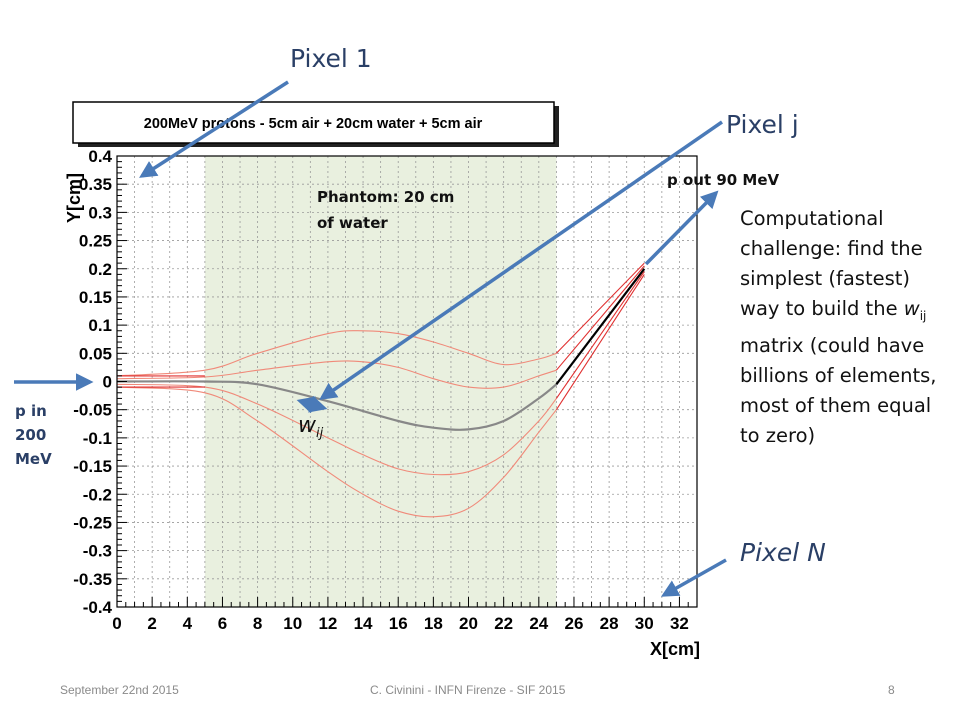  What do you see at coordinates (222, 623) in the screenshot?
I see `x-tick-label: 6` at bounding box center [222, 623].